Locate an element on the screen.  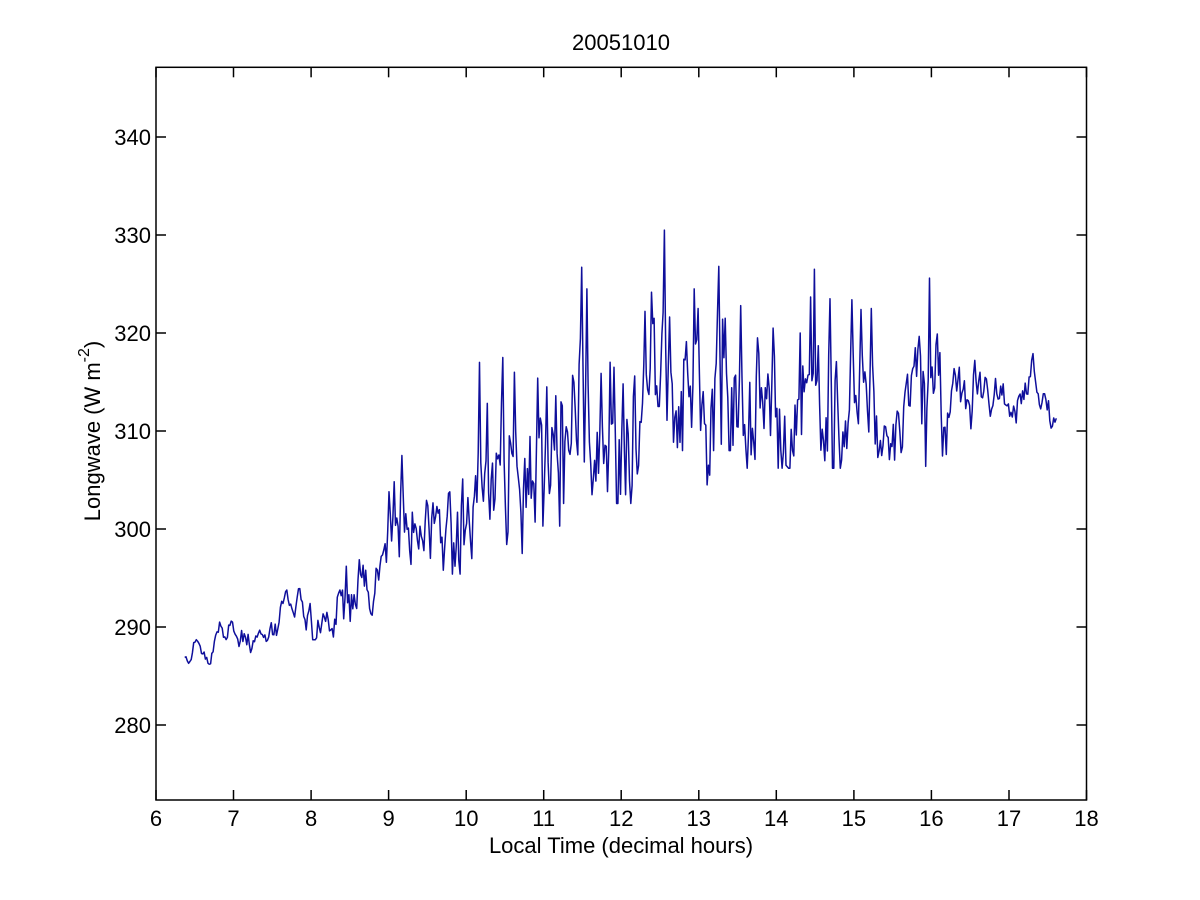
svg-text: 320 is located at coordinates (132, 333).